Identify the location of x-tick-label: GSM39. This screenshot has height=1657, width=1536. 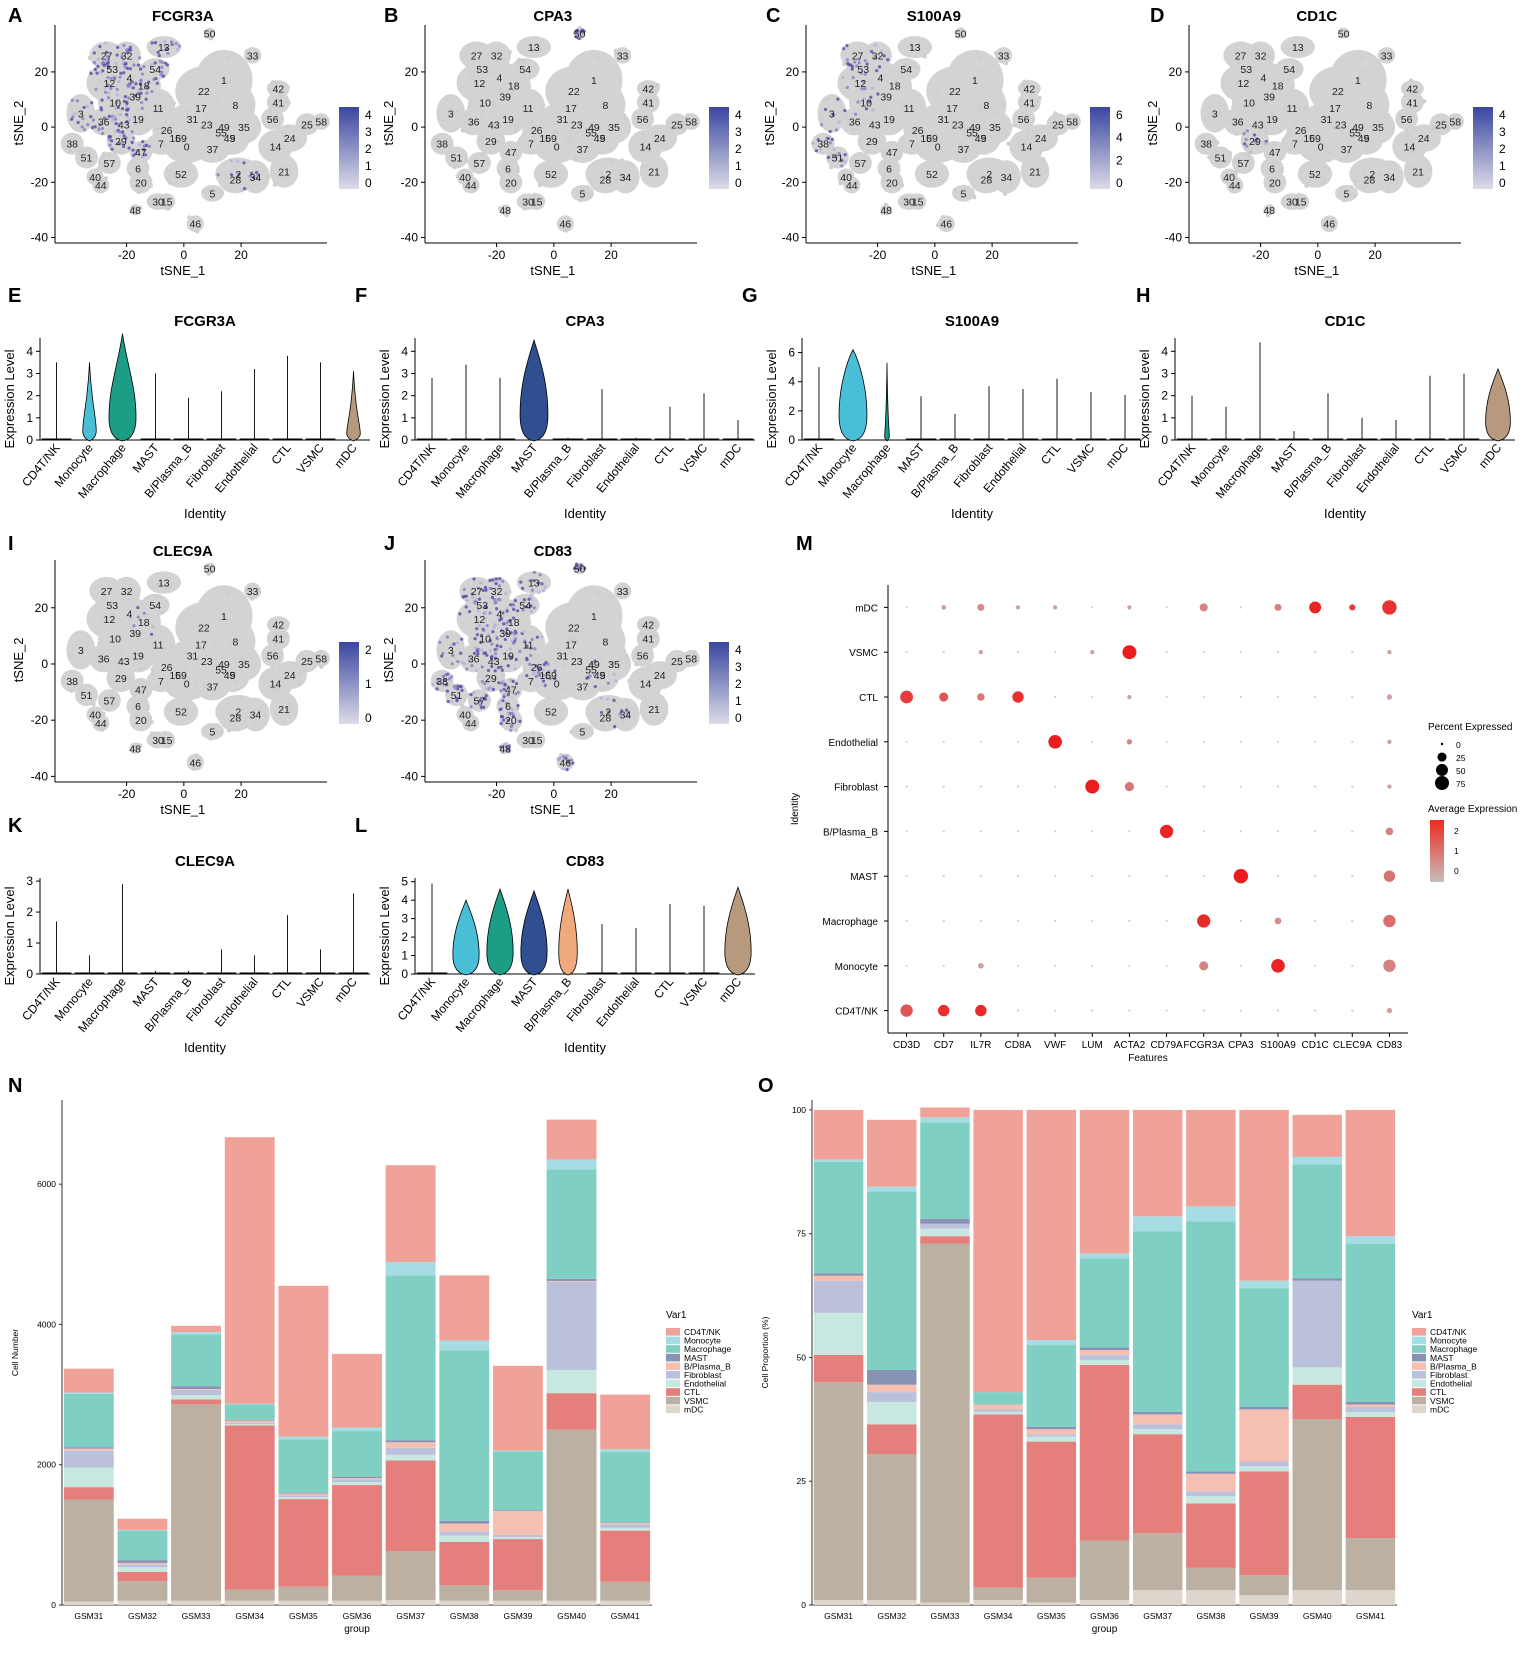
(517, 1616).